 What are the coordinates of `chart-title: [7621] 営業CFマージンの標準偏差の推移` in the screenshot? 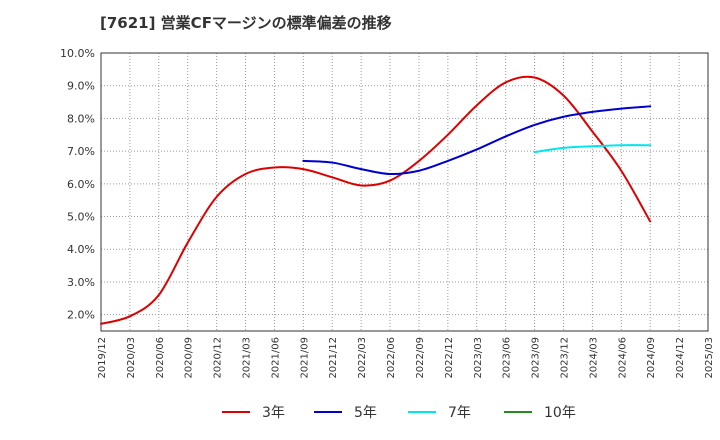 It's located at (246, 23).